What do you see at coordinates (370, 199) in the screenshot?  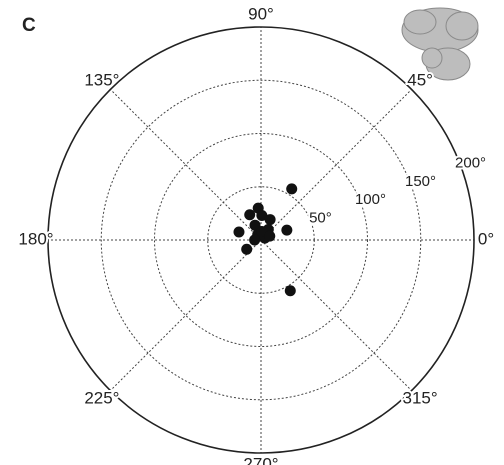 I see `r-tick-label: 100°` at bounding box center [370, 199].